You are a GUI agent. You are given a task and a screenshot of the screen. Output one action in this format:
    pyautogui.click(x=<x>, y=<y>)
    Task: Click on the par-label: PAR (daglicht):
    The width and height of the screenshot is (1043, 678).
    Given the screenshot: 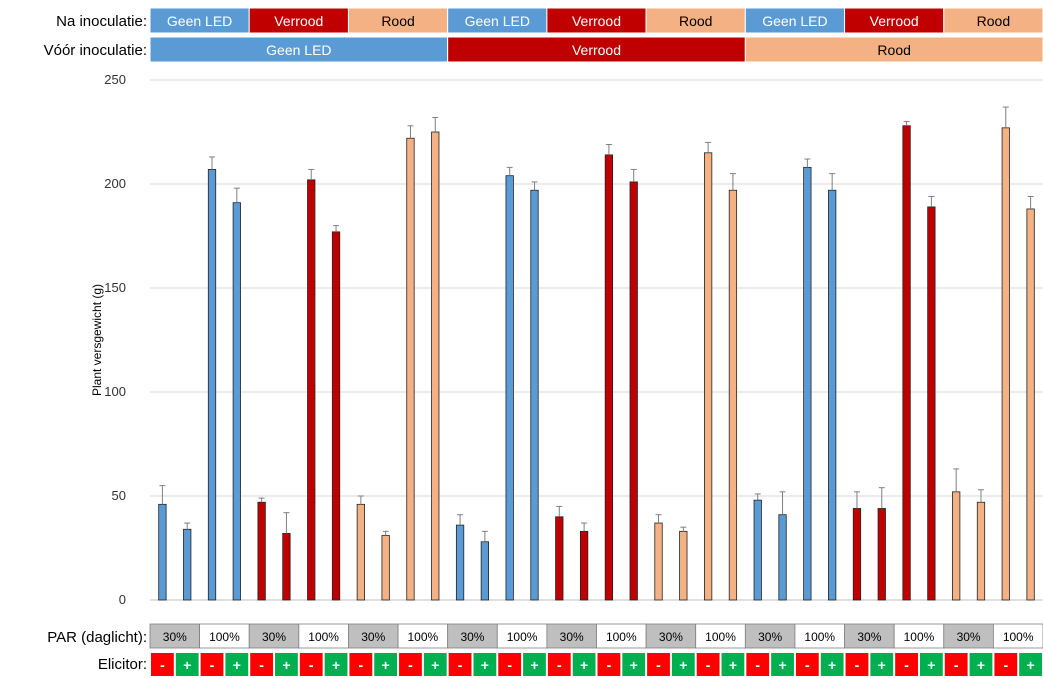 What is the action you would take?
    pyautogui.click(x=97, y=637)
    